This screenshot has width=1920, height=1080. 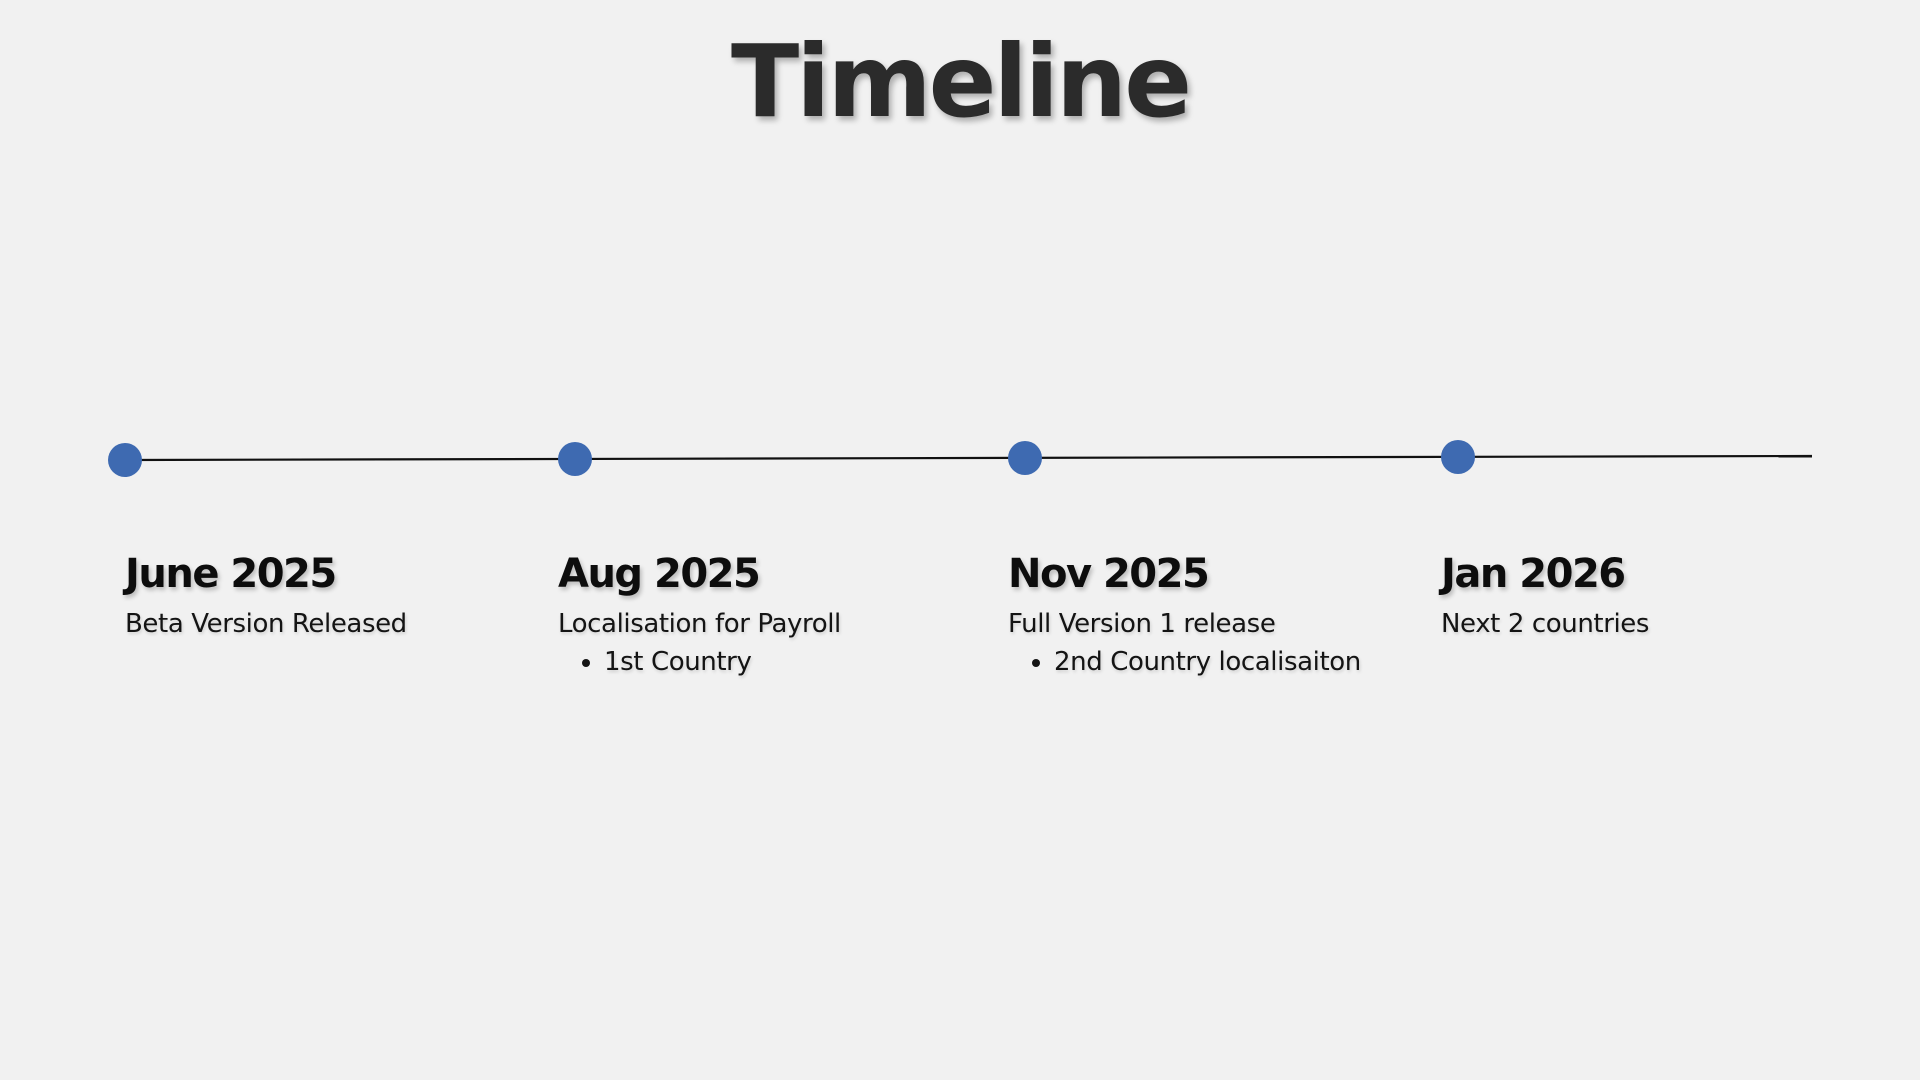 What do you see at coordinates (722, 662) in the screenshot?
I see `milestone-bullet: 1st Country` at bounding box center [722, 662].